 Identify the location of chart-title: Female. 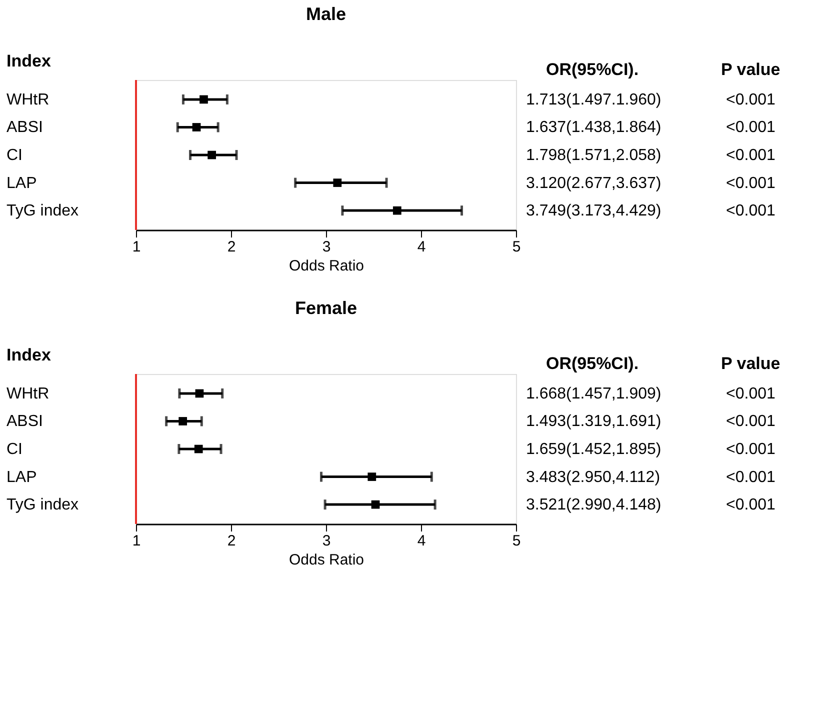
(326, 308).